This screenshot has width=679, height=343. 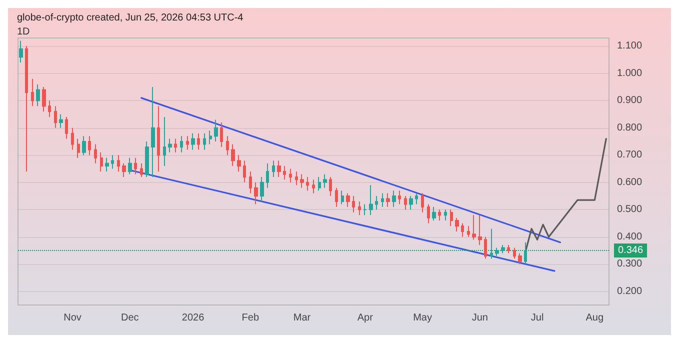 I want to click on y-tick-label: 0.500, so click(x=629, y=210).